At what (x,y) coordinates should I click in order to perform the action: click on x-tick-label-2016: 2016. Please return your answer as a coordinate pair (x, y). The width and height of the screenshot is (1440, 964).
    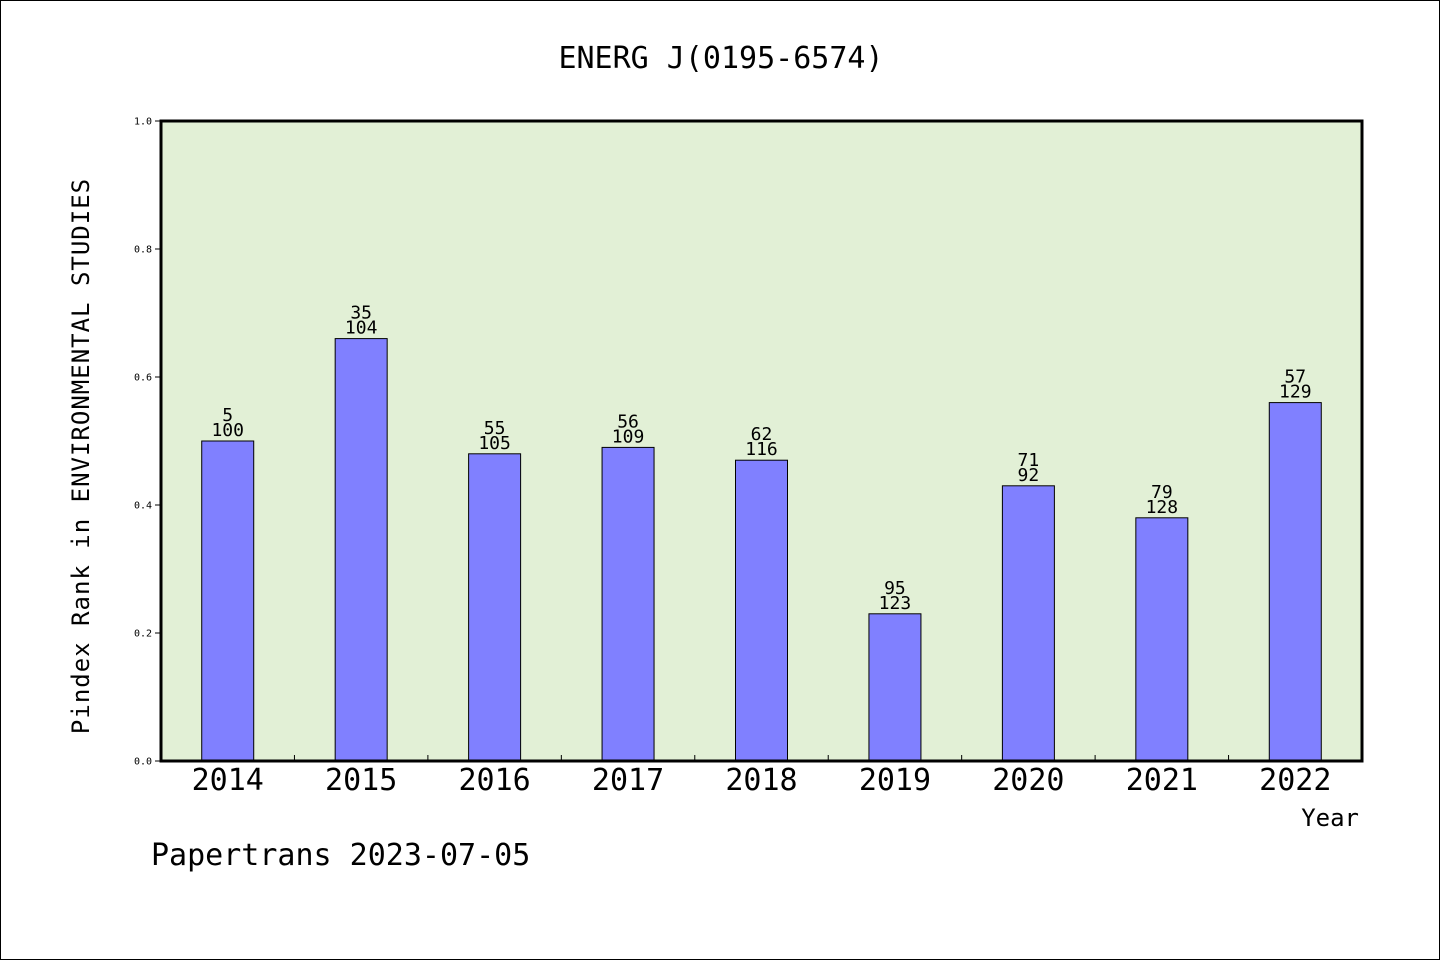
    Looking at the image, I should click on (494, 780).